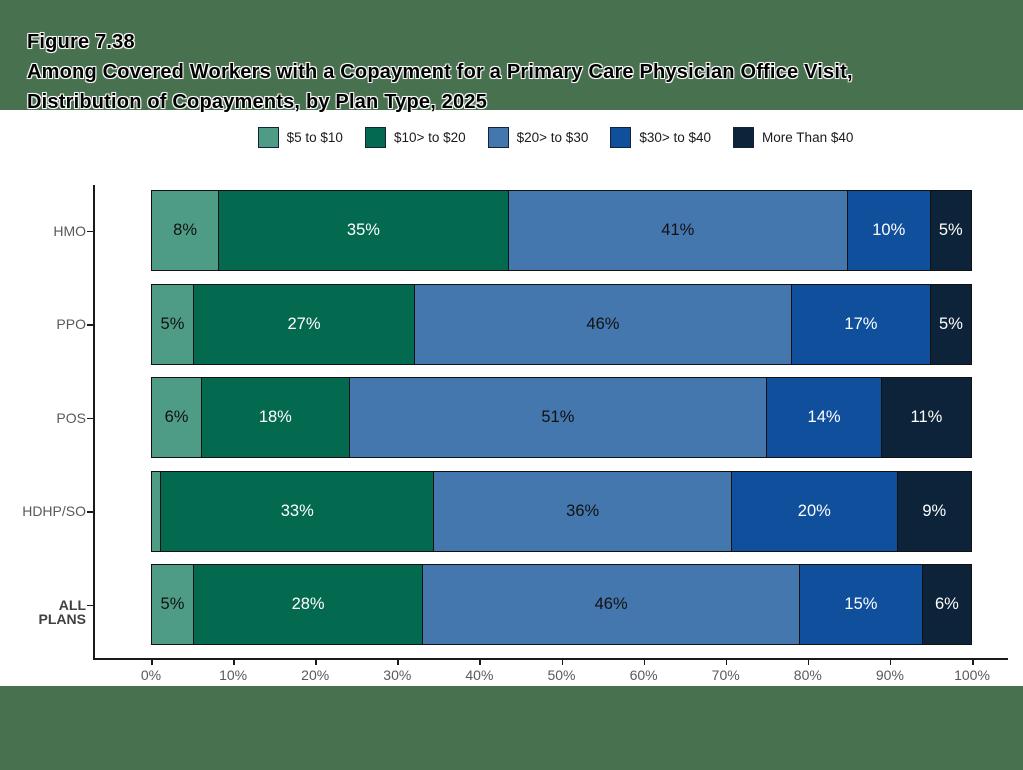  I want to click on x-axis-tick-label: 50%, so click(561, 675).